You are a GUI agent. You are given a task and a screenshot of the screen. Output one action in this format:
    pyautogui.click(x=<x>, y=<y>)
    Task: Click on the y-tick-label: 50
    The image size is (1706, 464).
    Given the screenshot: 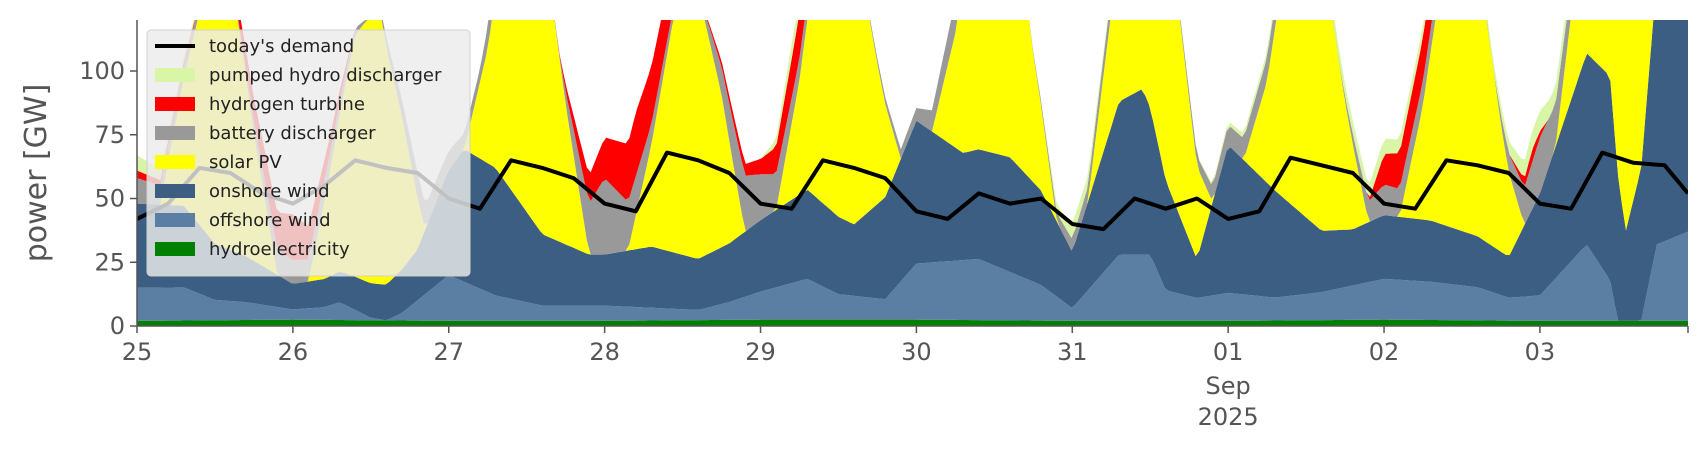 What is the action you would take?
    pyautogui.click(x=109, y=199)
    